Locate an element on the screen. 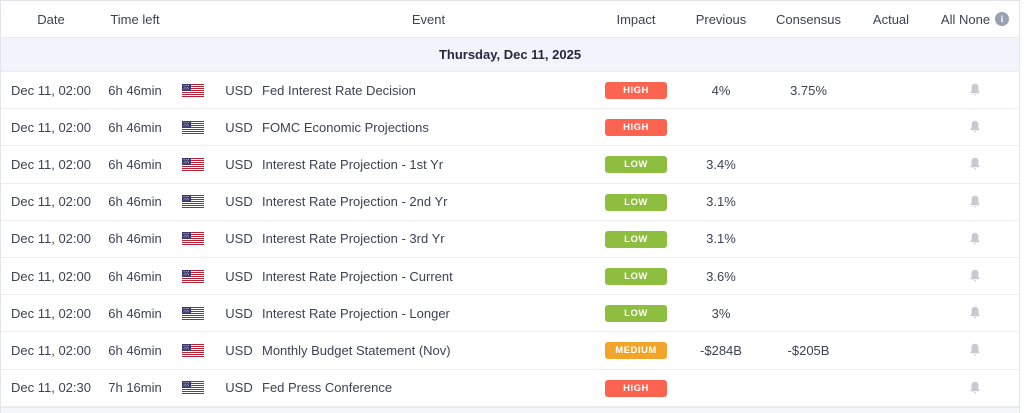  event-name: Monthly Budget Statement (Nov) is located at coordinates (356, 350).